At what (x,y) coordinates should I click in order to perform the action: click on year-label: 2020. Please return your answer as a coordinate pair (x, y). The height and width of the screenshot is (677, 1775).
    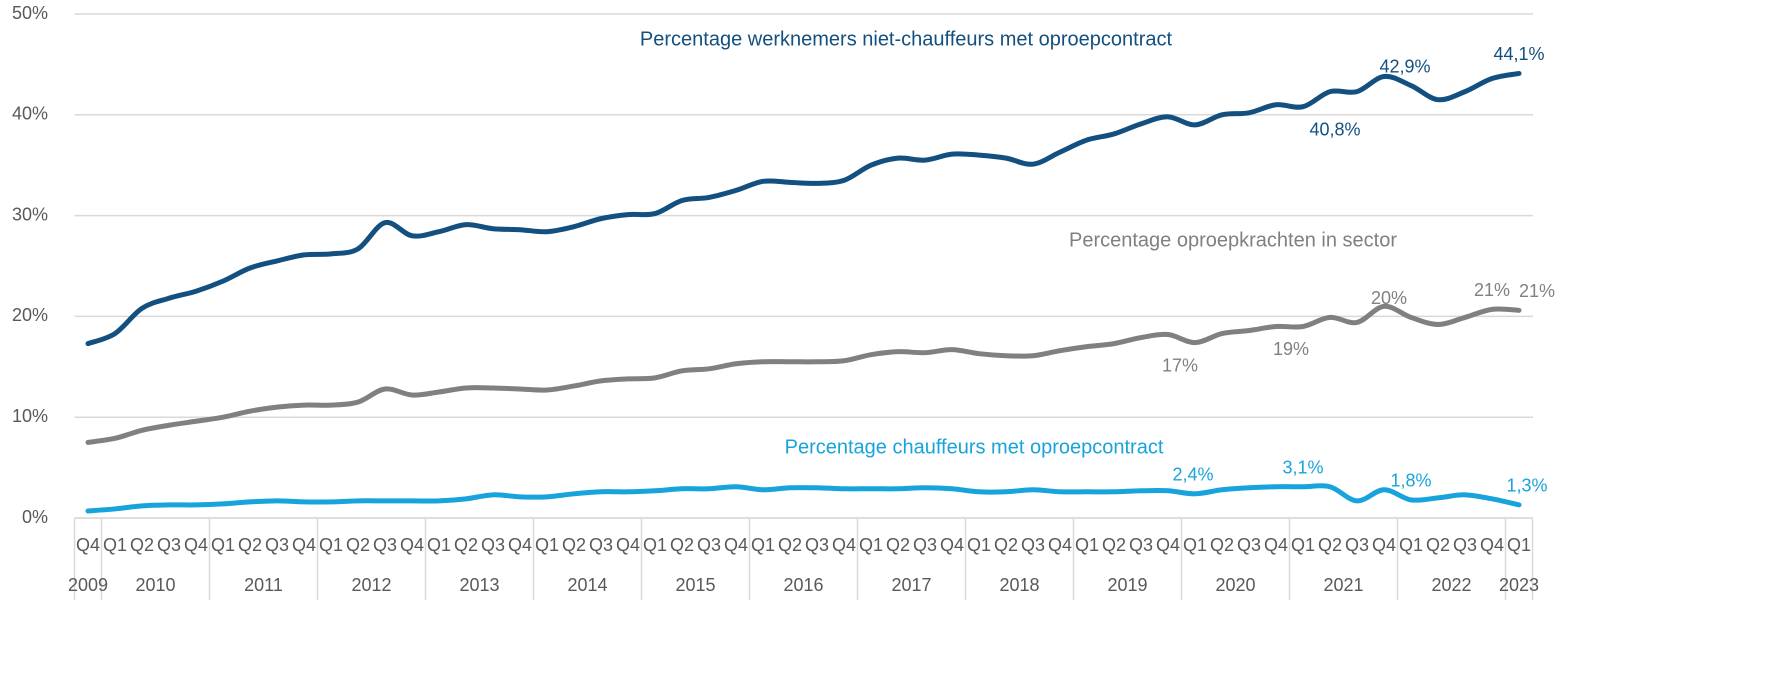
    Looking at the image, I should click on (1235, 585).